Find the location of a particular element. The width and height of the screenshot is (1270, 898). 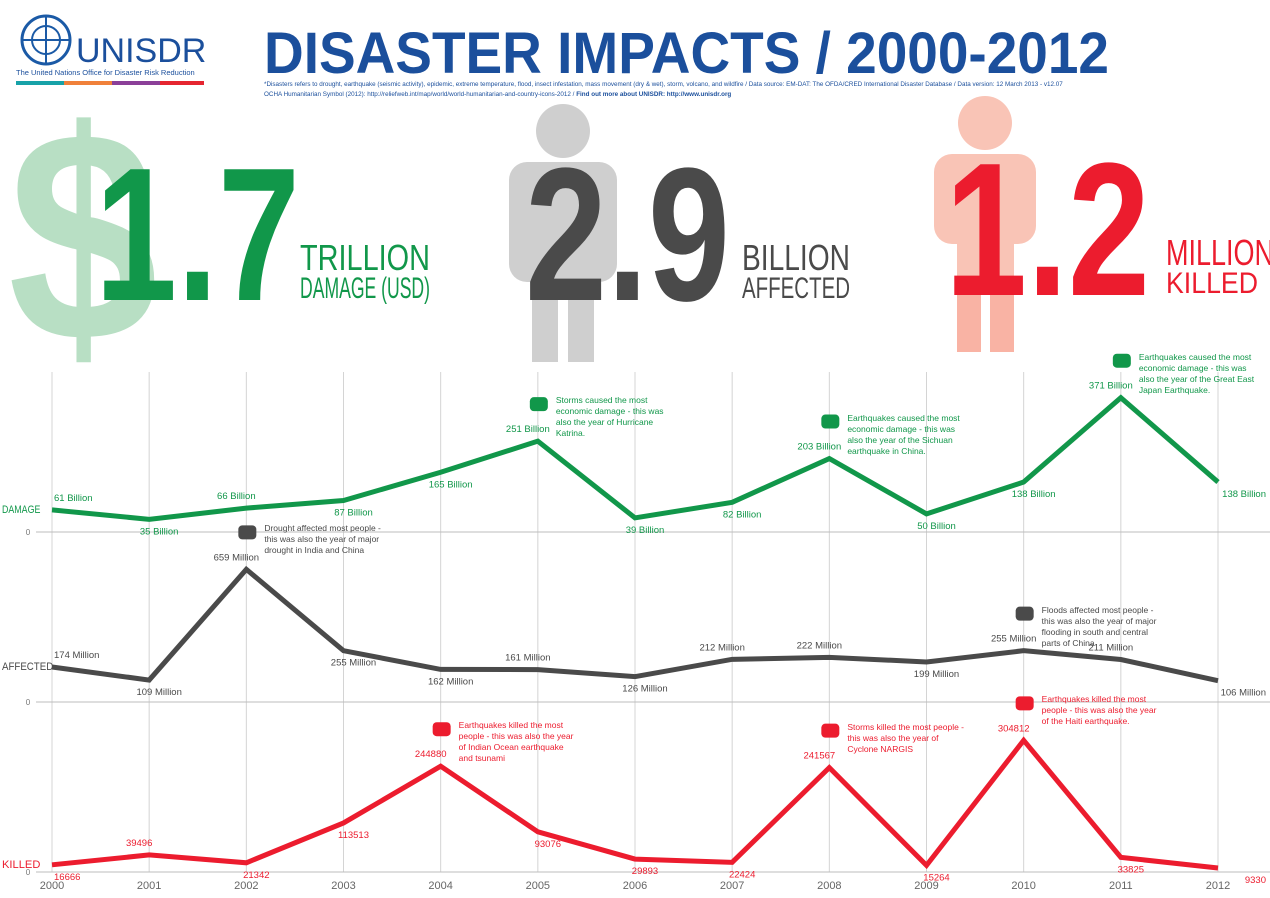

stat-label: DAMAGE (USD) is located at coordinates (365, 288).